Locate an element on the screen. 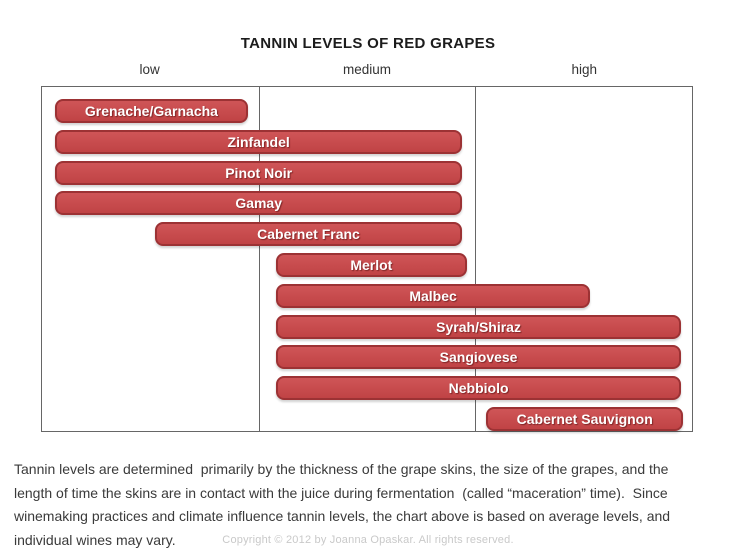  axis-label-low: low is located at coordinates (149, 69).